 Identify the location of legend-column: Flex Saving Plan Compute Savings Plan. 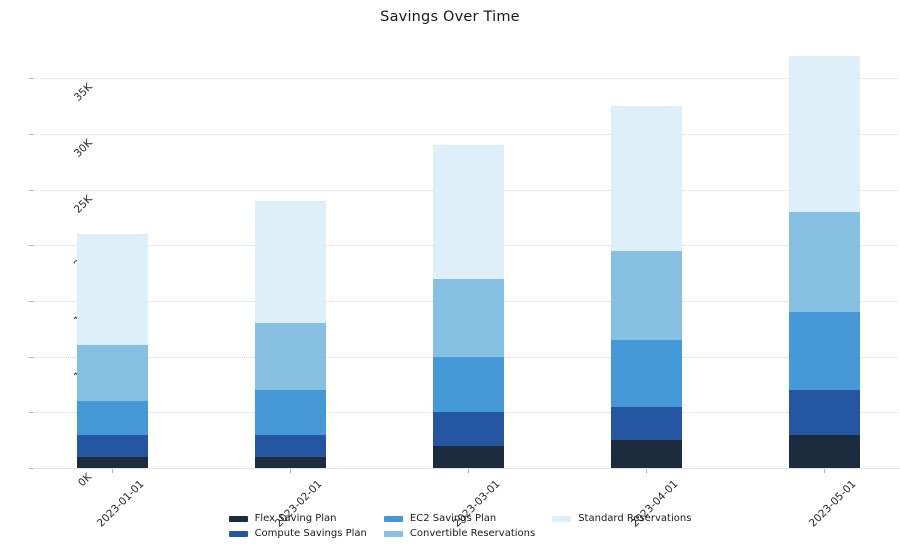
(297, 526).